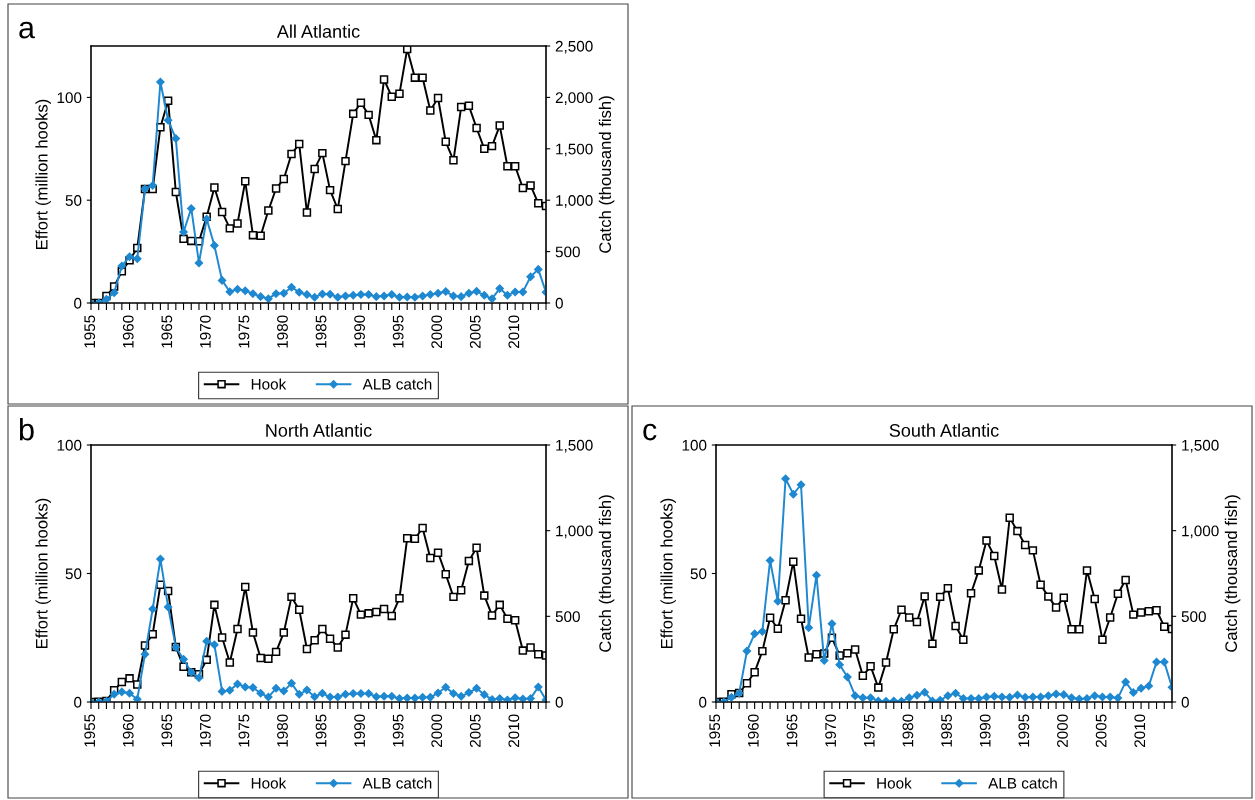  Describe the element at coordinates (318, 31) in the screenshot. I see `chart-title: All Atlantic` at that location.